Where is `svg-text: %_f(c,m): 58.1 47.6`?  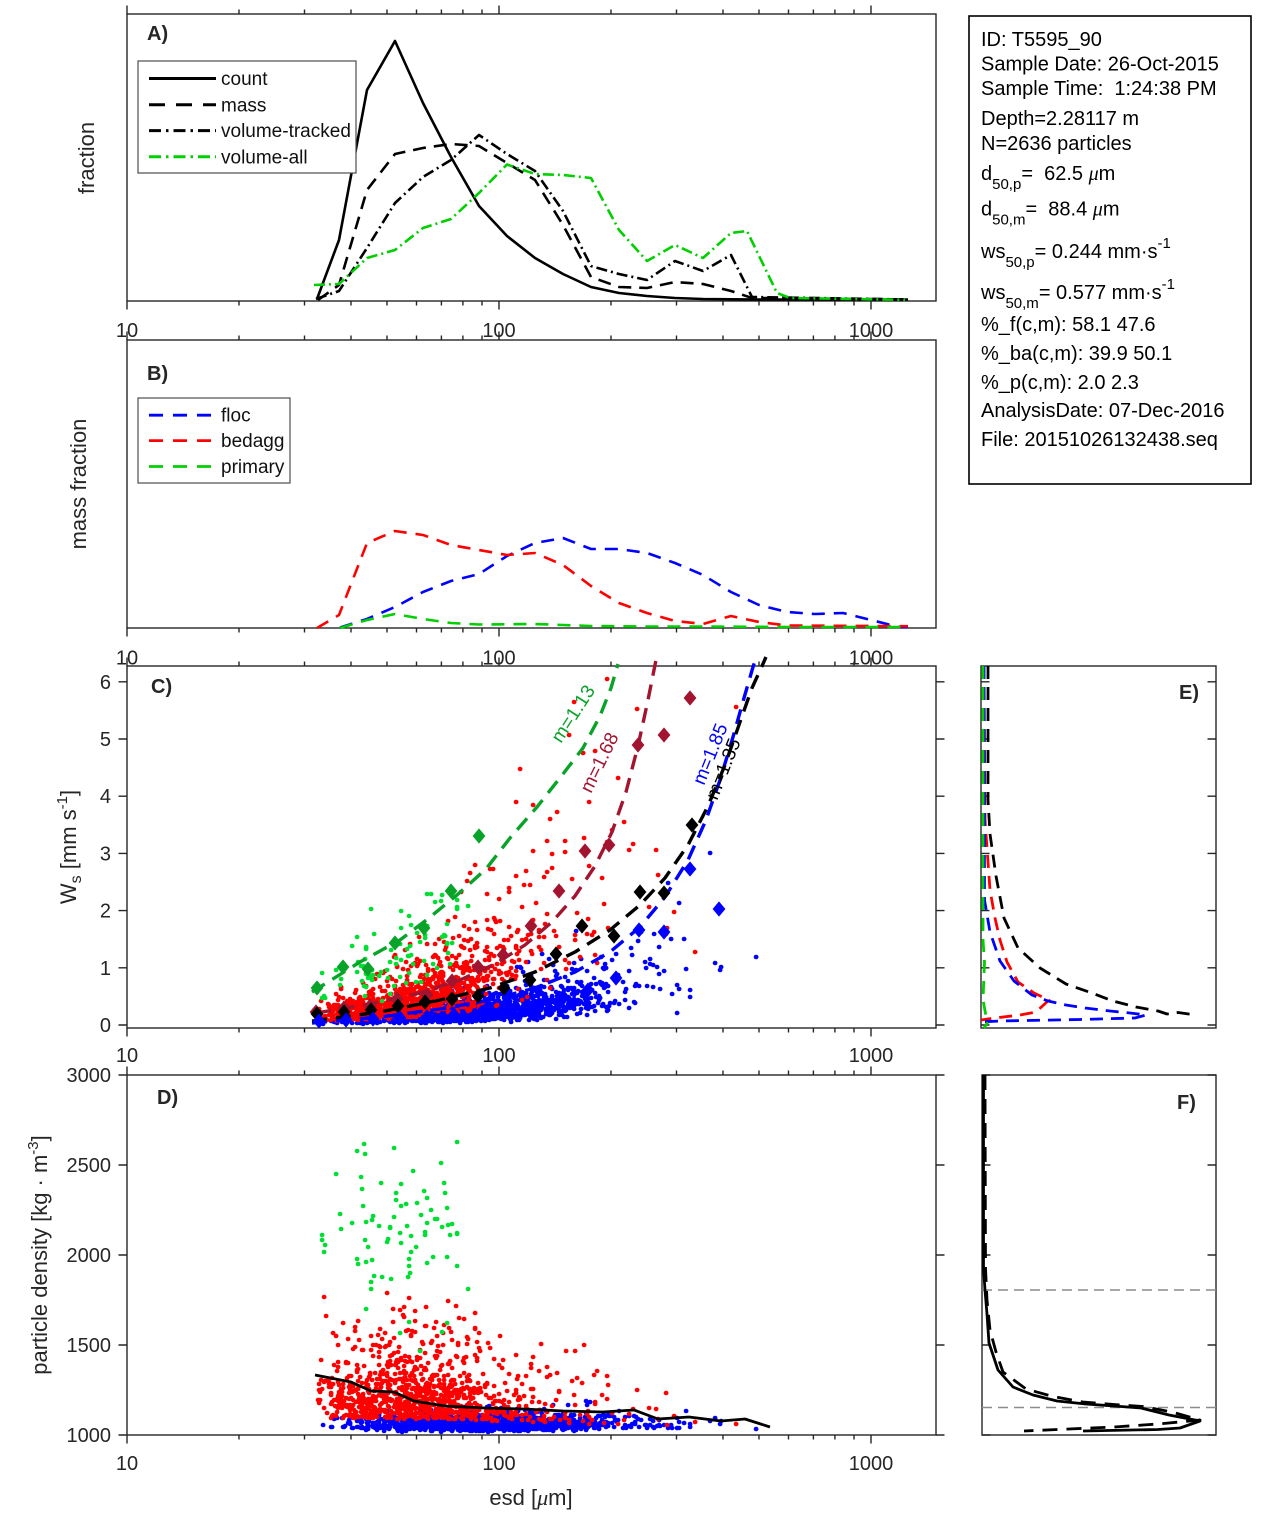 svg-text: %_f(c,m): 58.1 47.6 is located at coordinates (1068, 325).